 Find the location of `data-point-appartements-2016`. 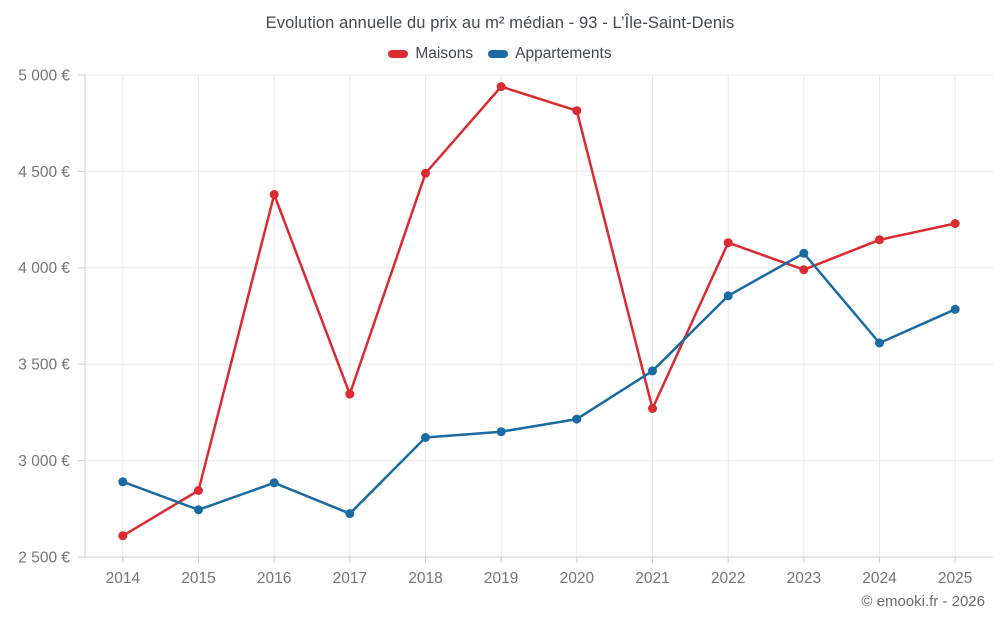

data-point-appartements-2016 is located at coordinates (274, 483).